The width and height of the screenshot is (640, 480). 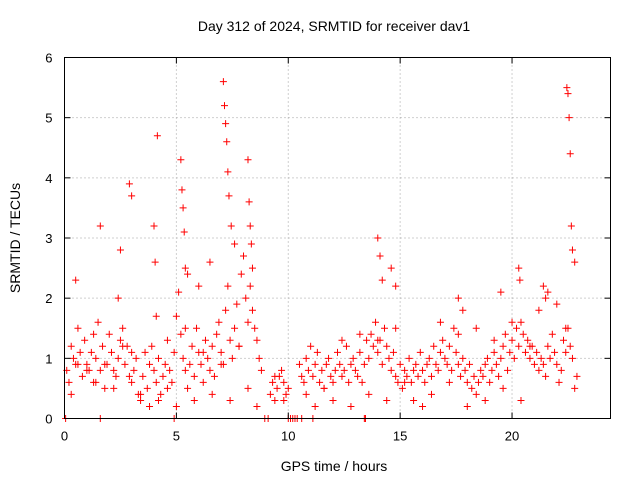 What do you see at coordinates (48, 58) in the screenshot?
I see `y-tick-label: 6` at bounding box center [48, 58].